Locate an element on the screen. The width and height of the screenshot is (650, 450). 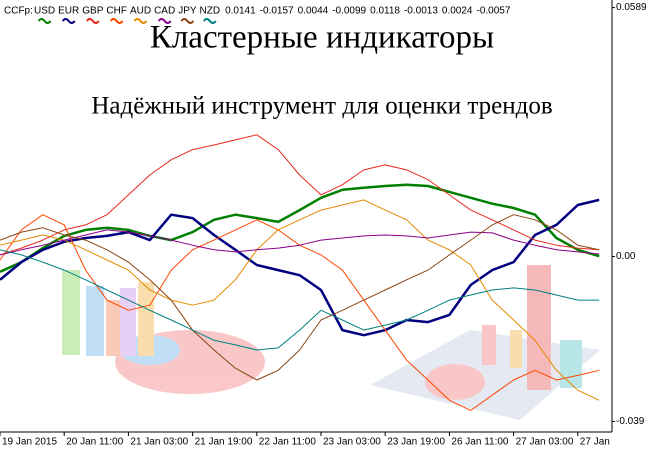
legend-label: USD is located at coordinates (44, 11).